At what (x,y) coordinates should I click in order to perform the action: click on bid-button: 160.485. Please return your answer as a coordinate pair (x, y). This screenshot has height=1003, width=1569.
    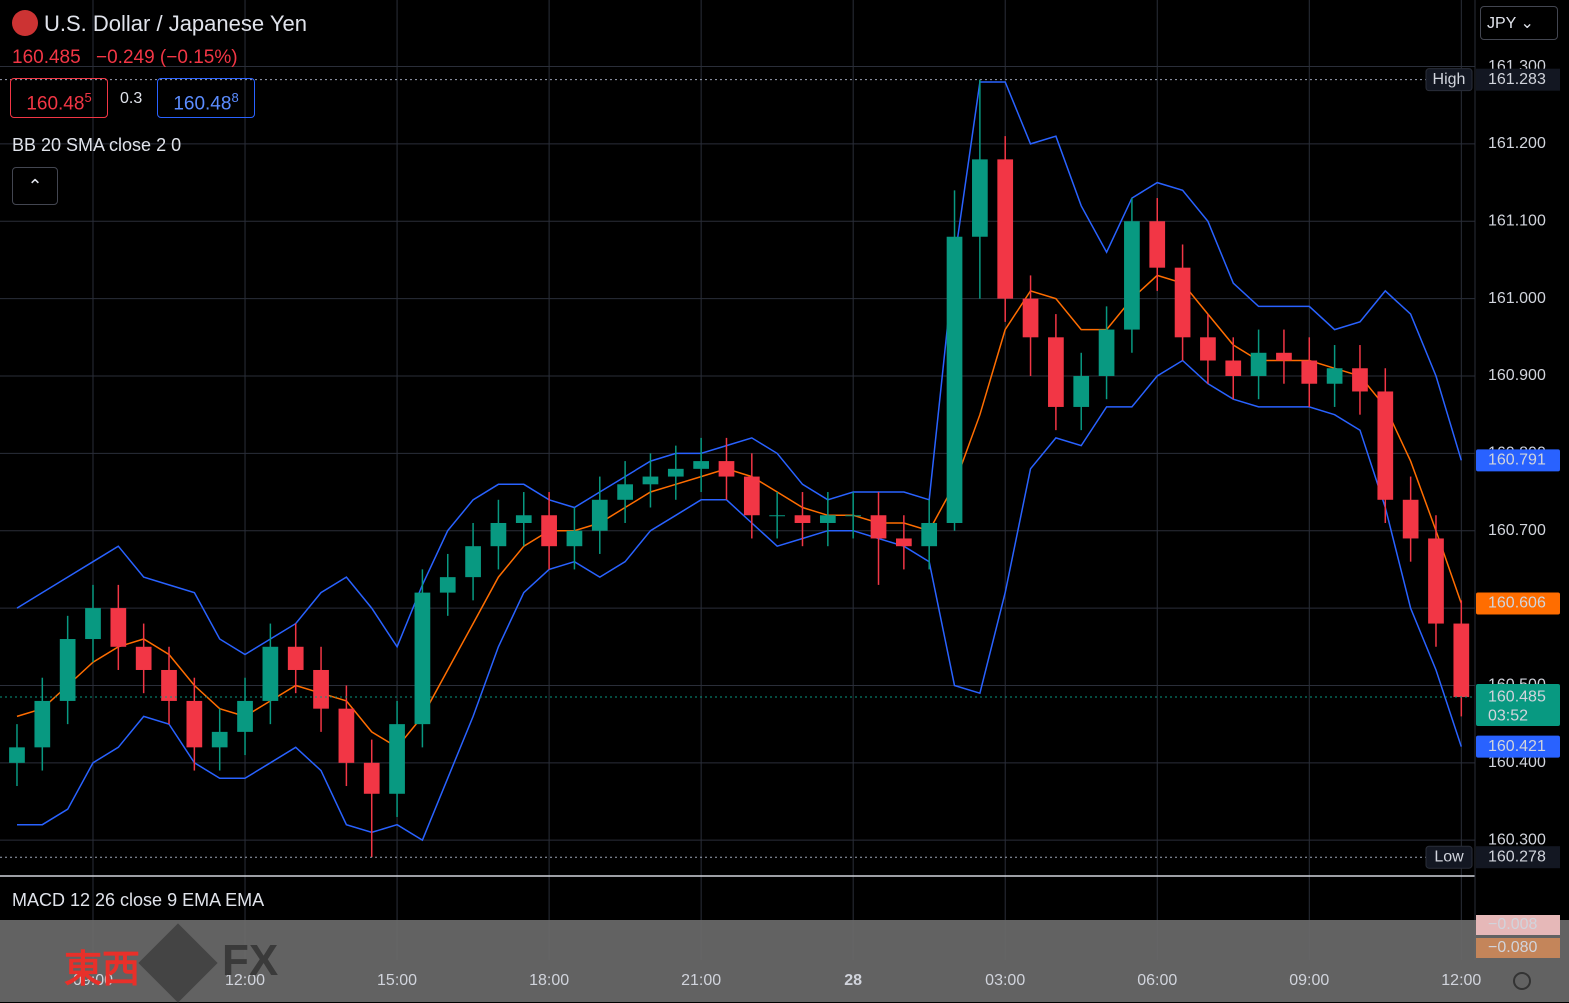
    Looking at the image, I should click on (59, 98).